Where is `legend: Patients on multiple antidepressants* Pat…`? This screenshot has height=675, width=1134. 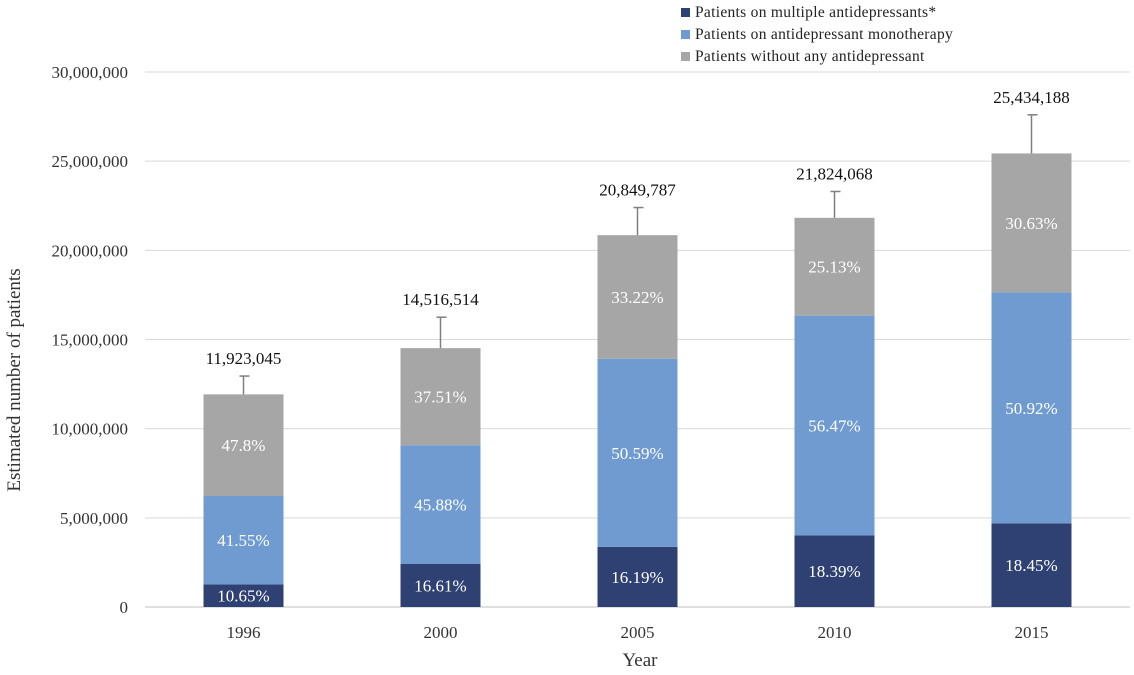
legend: Patients on multiple antidepressants* Pat… is located at coordinates (817, 34).